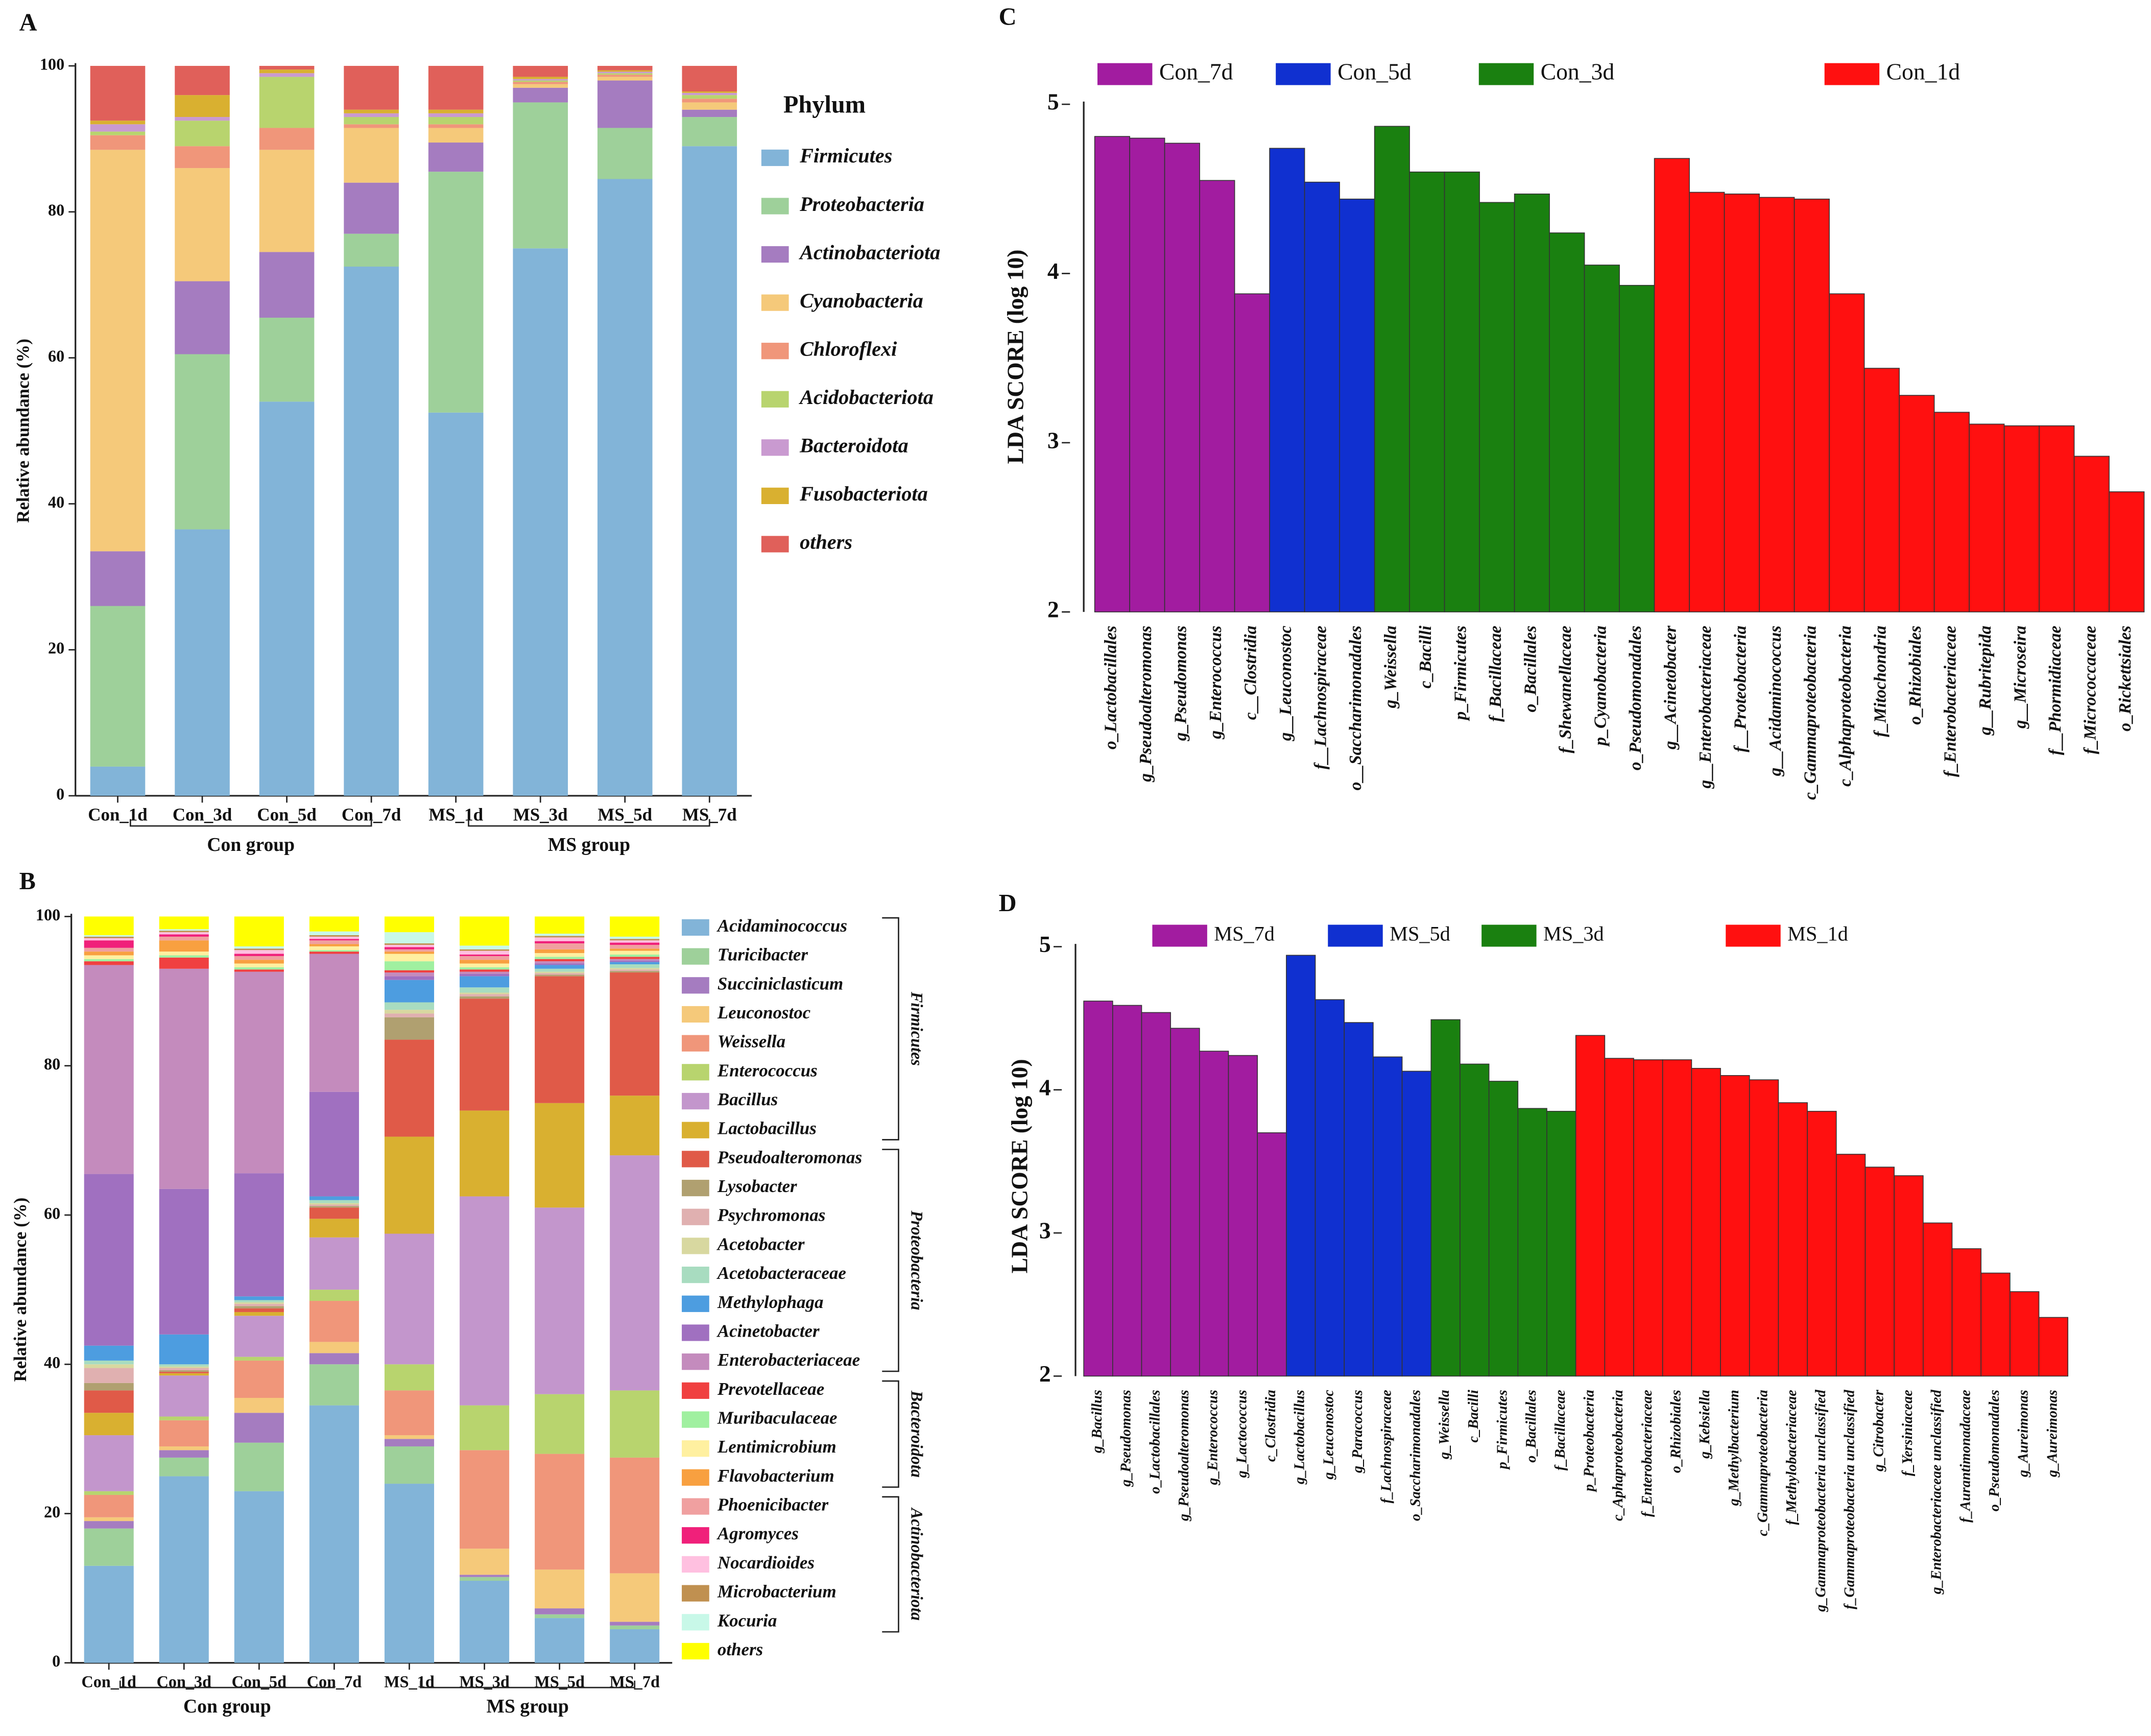  I want to click on x-tick-label: p_Cyanobacteria, so click(1600, 687).